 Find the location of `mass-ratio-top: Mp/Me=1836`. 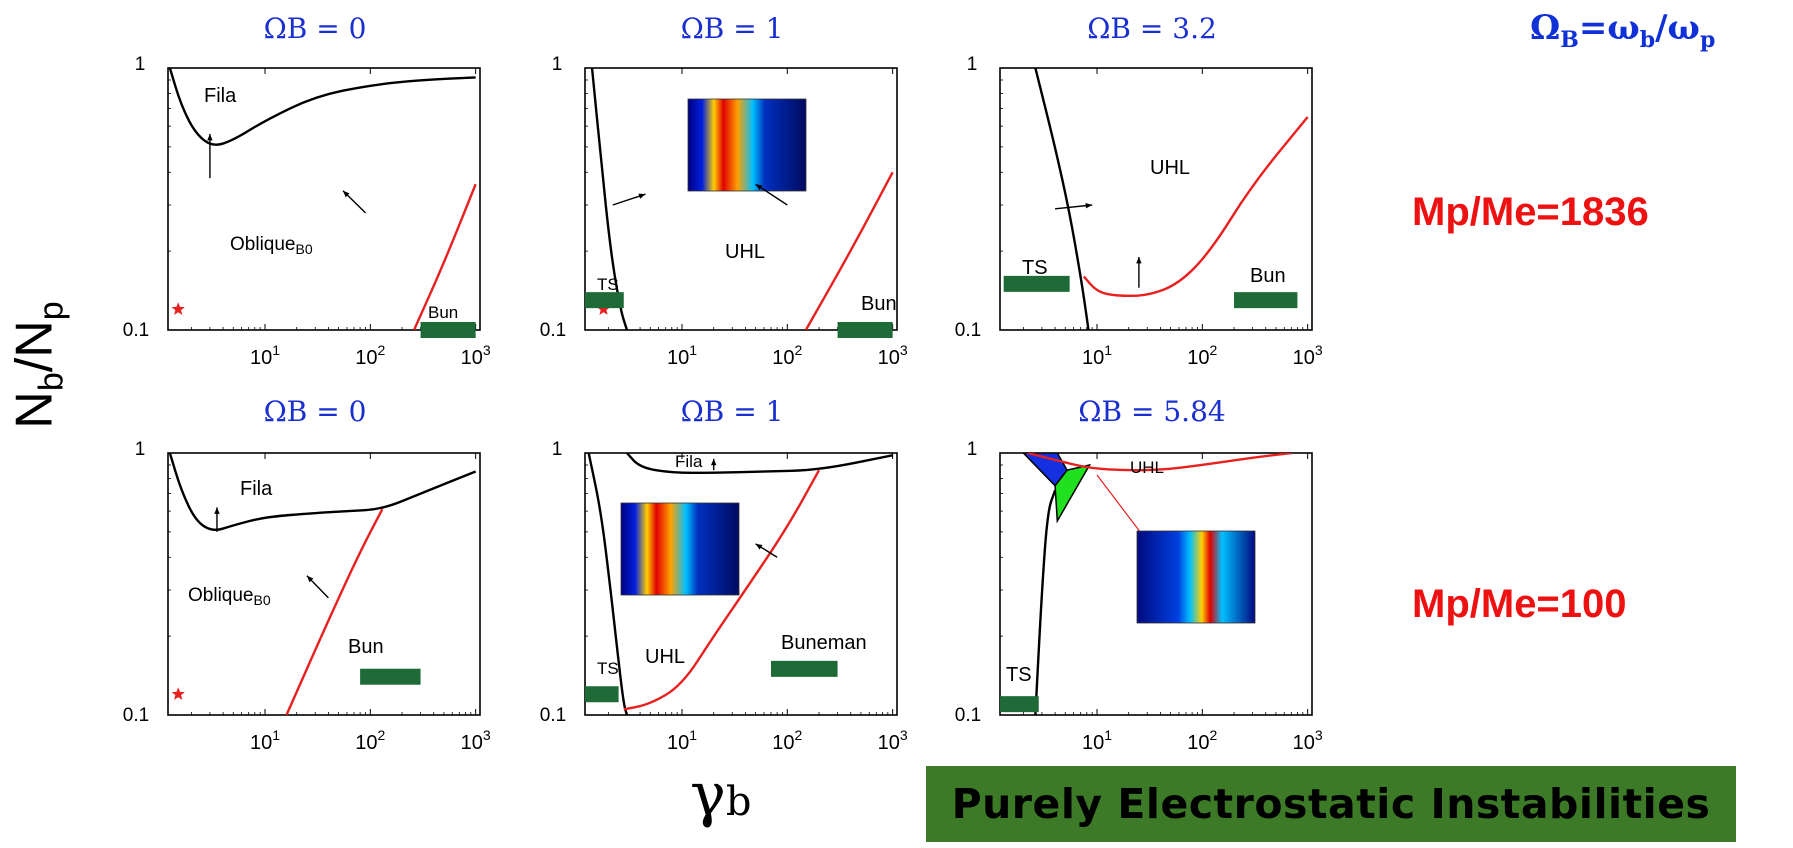

mass-ratio-top: Mp/Me=1836 is located at coordinates (1530, 212).